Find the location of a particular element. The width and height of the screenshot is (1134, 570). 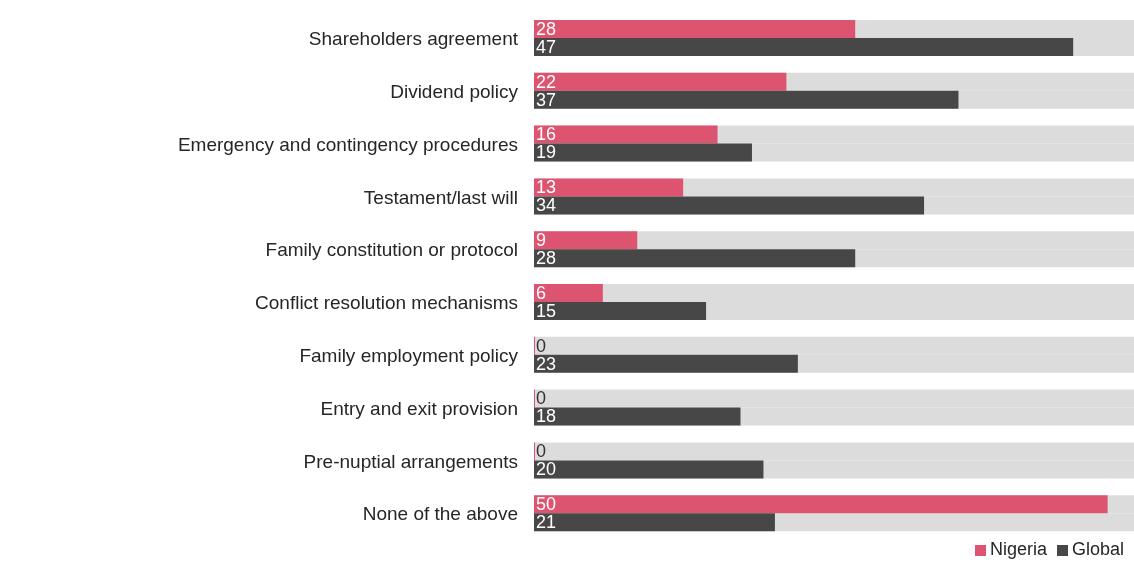

data-label: 23 is located at coordinates (546, 363).